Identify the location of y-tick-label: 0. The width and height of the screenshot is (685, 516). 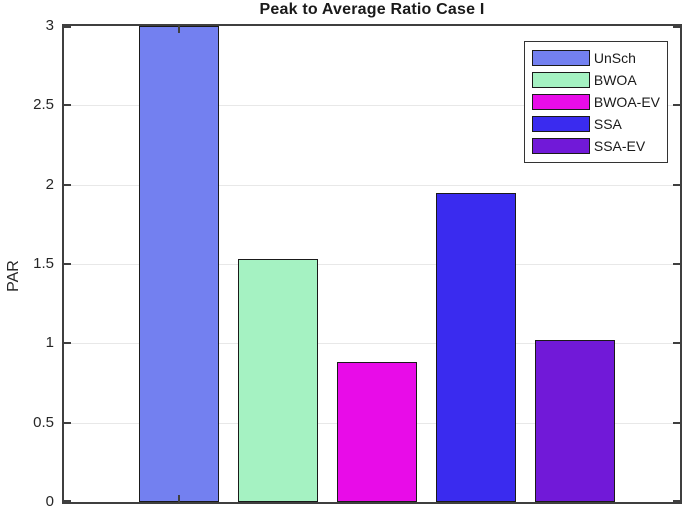
(49, 501).